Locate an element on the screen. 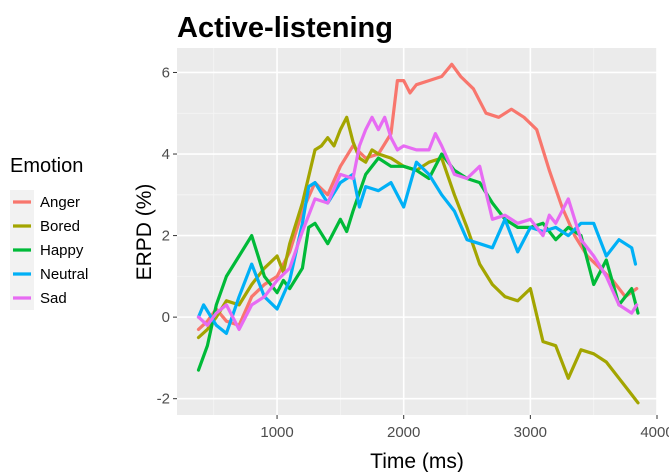 The image size is (669, 472). legend-items: Anger Bored Happy Neutral Sad is located at coordinates (49, 250).